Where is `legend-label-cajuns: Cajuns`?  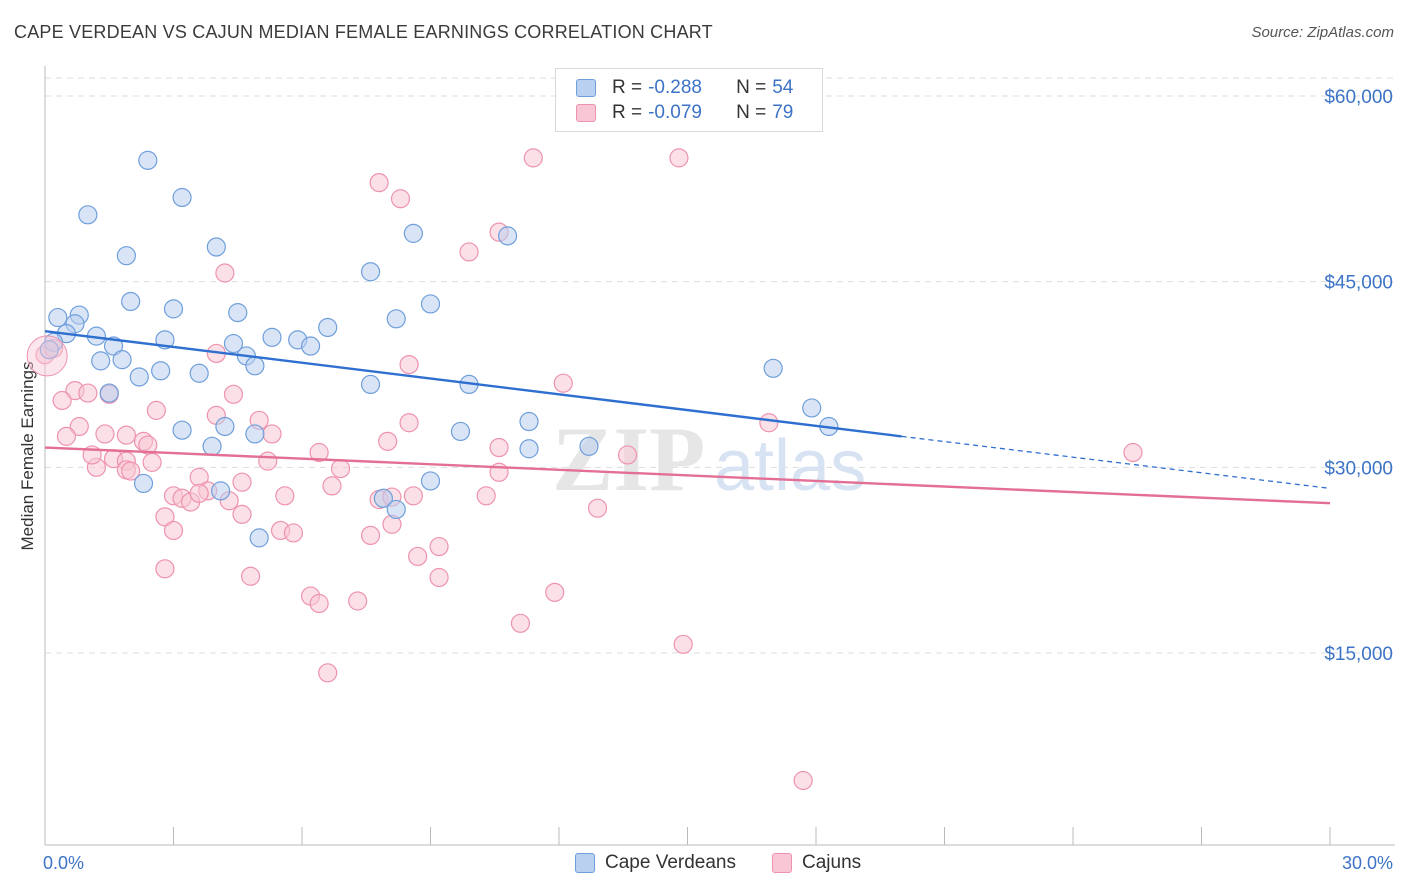
legend-label-cajuns: Cajuns is located at coordinates (832, 862).